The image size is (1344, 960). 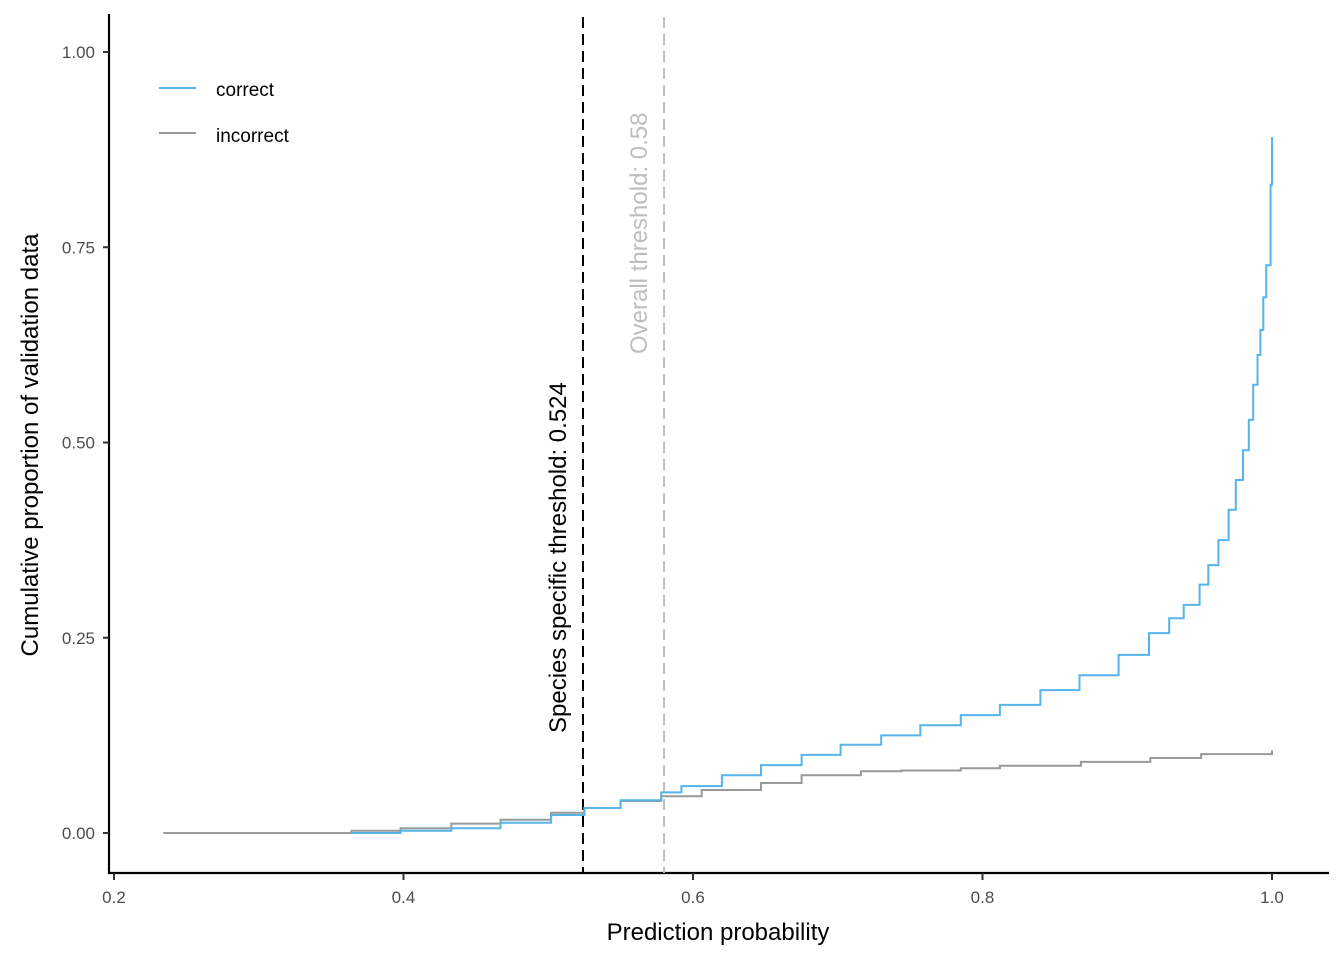 I want to click on y-axis-title: Cumulative proportion of validation data, so click(x=30, y=445).